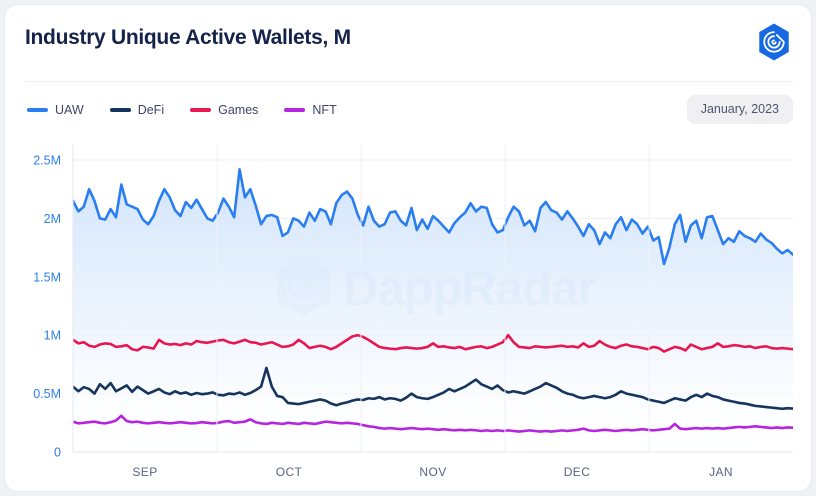  I want to click on y-tick-label: 1.5M, so click(47, 277).